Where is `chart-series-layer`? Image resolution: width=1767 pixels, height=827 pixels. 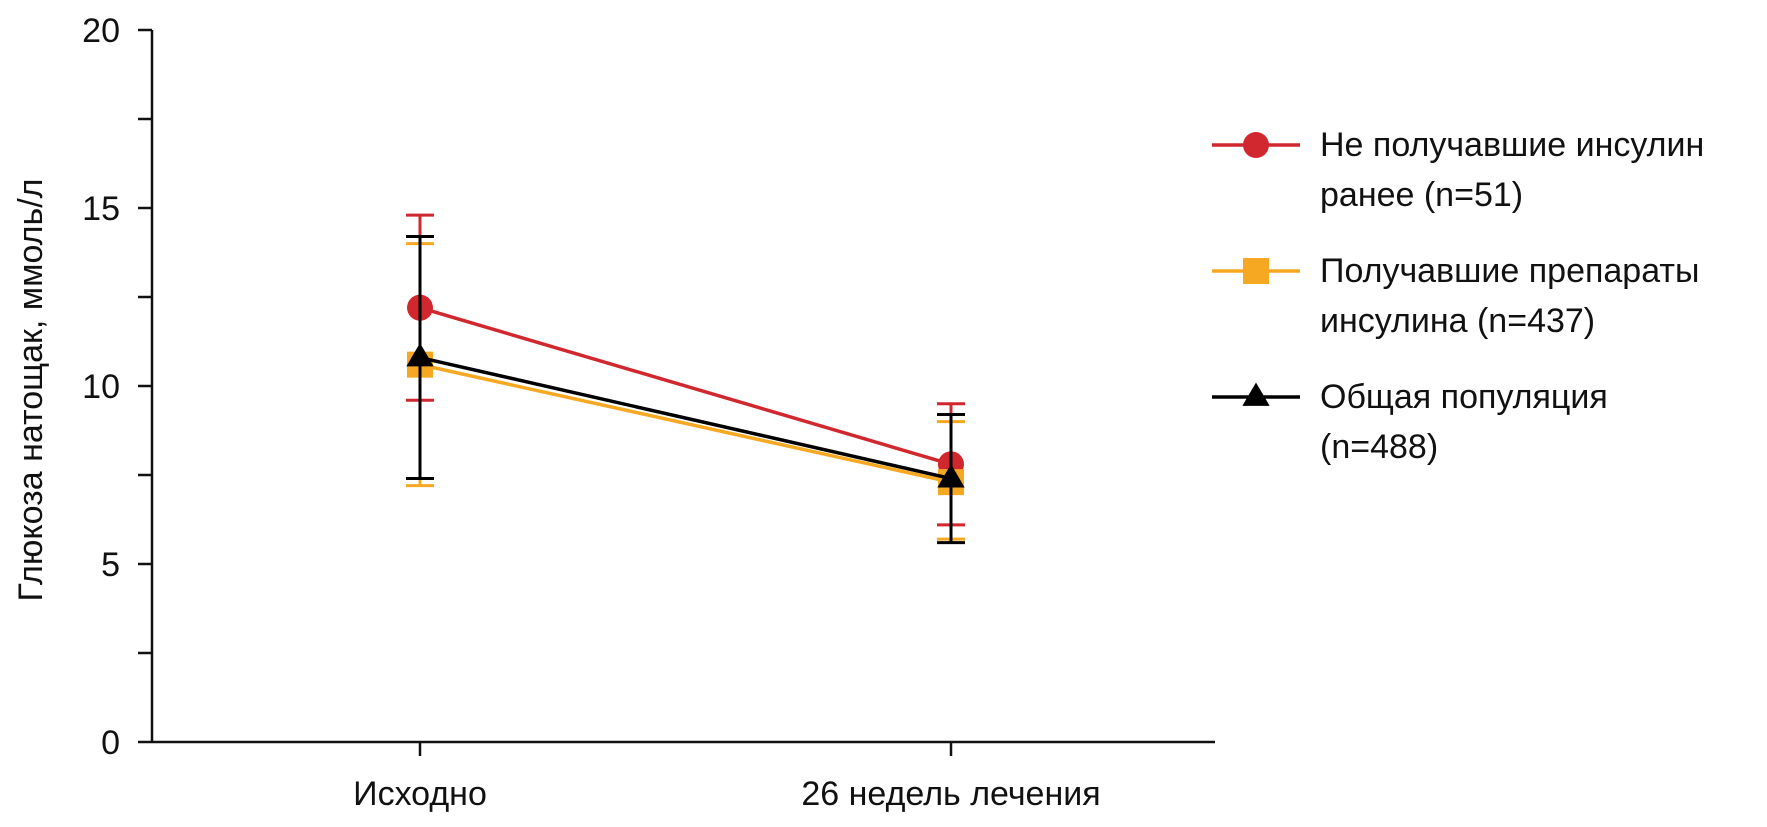
chart-series-layer is located at coordinates (685, 379).